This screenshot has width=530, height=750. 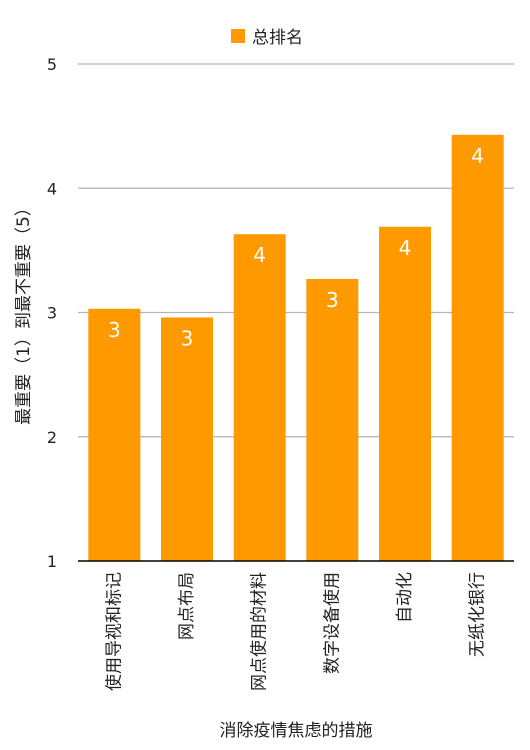 I want to click on legend-swatch-total-rank, so click(x=238, y=36).